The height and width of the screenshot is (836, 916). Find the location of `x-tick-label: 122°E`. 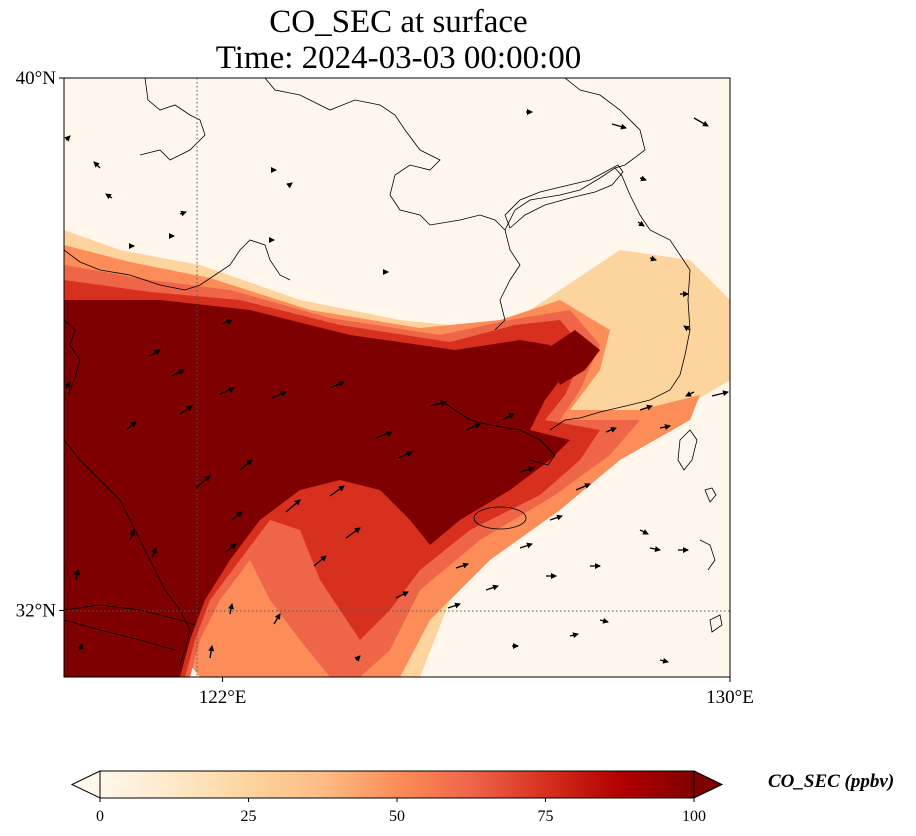

x-tick-label: 122°E is located at coordinates (223, 697).